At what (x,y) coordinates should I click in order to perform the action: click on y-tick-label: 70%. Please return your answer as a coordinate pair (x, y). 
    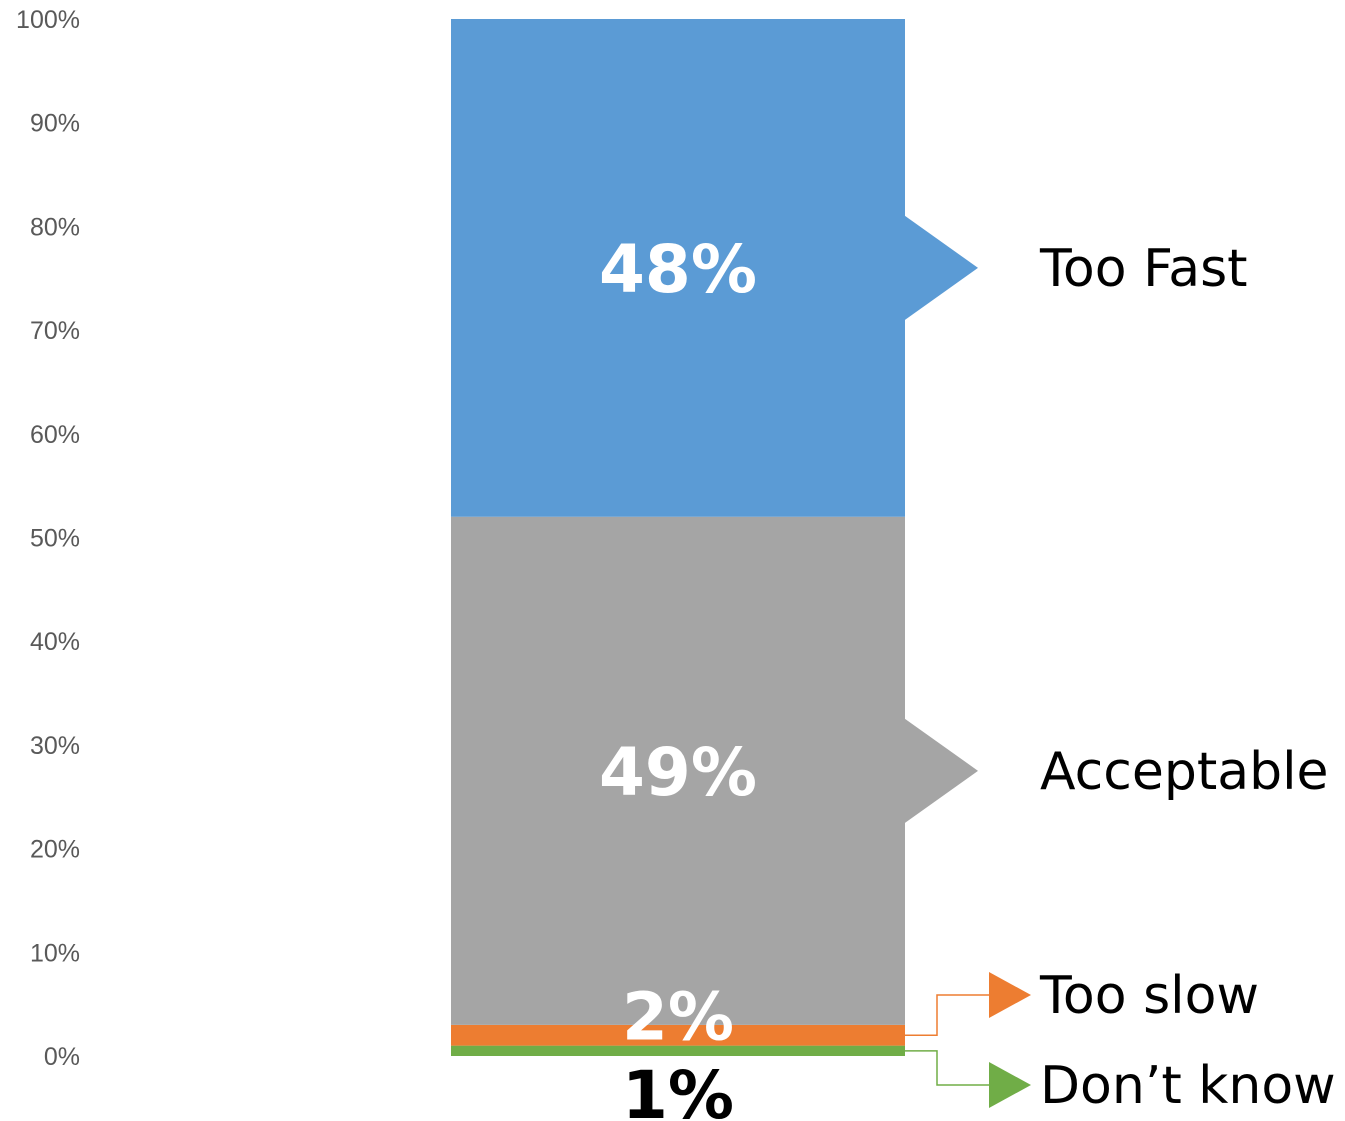
    Looking at the image, I should click on (55, 331).